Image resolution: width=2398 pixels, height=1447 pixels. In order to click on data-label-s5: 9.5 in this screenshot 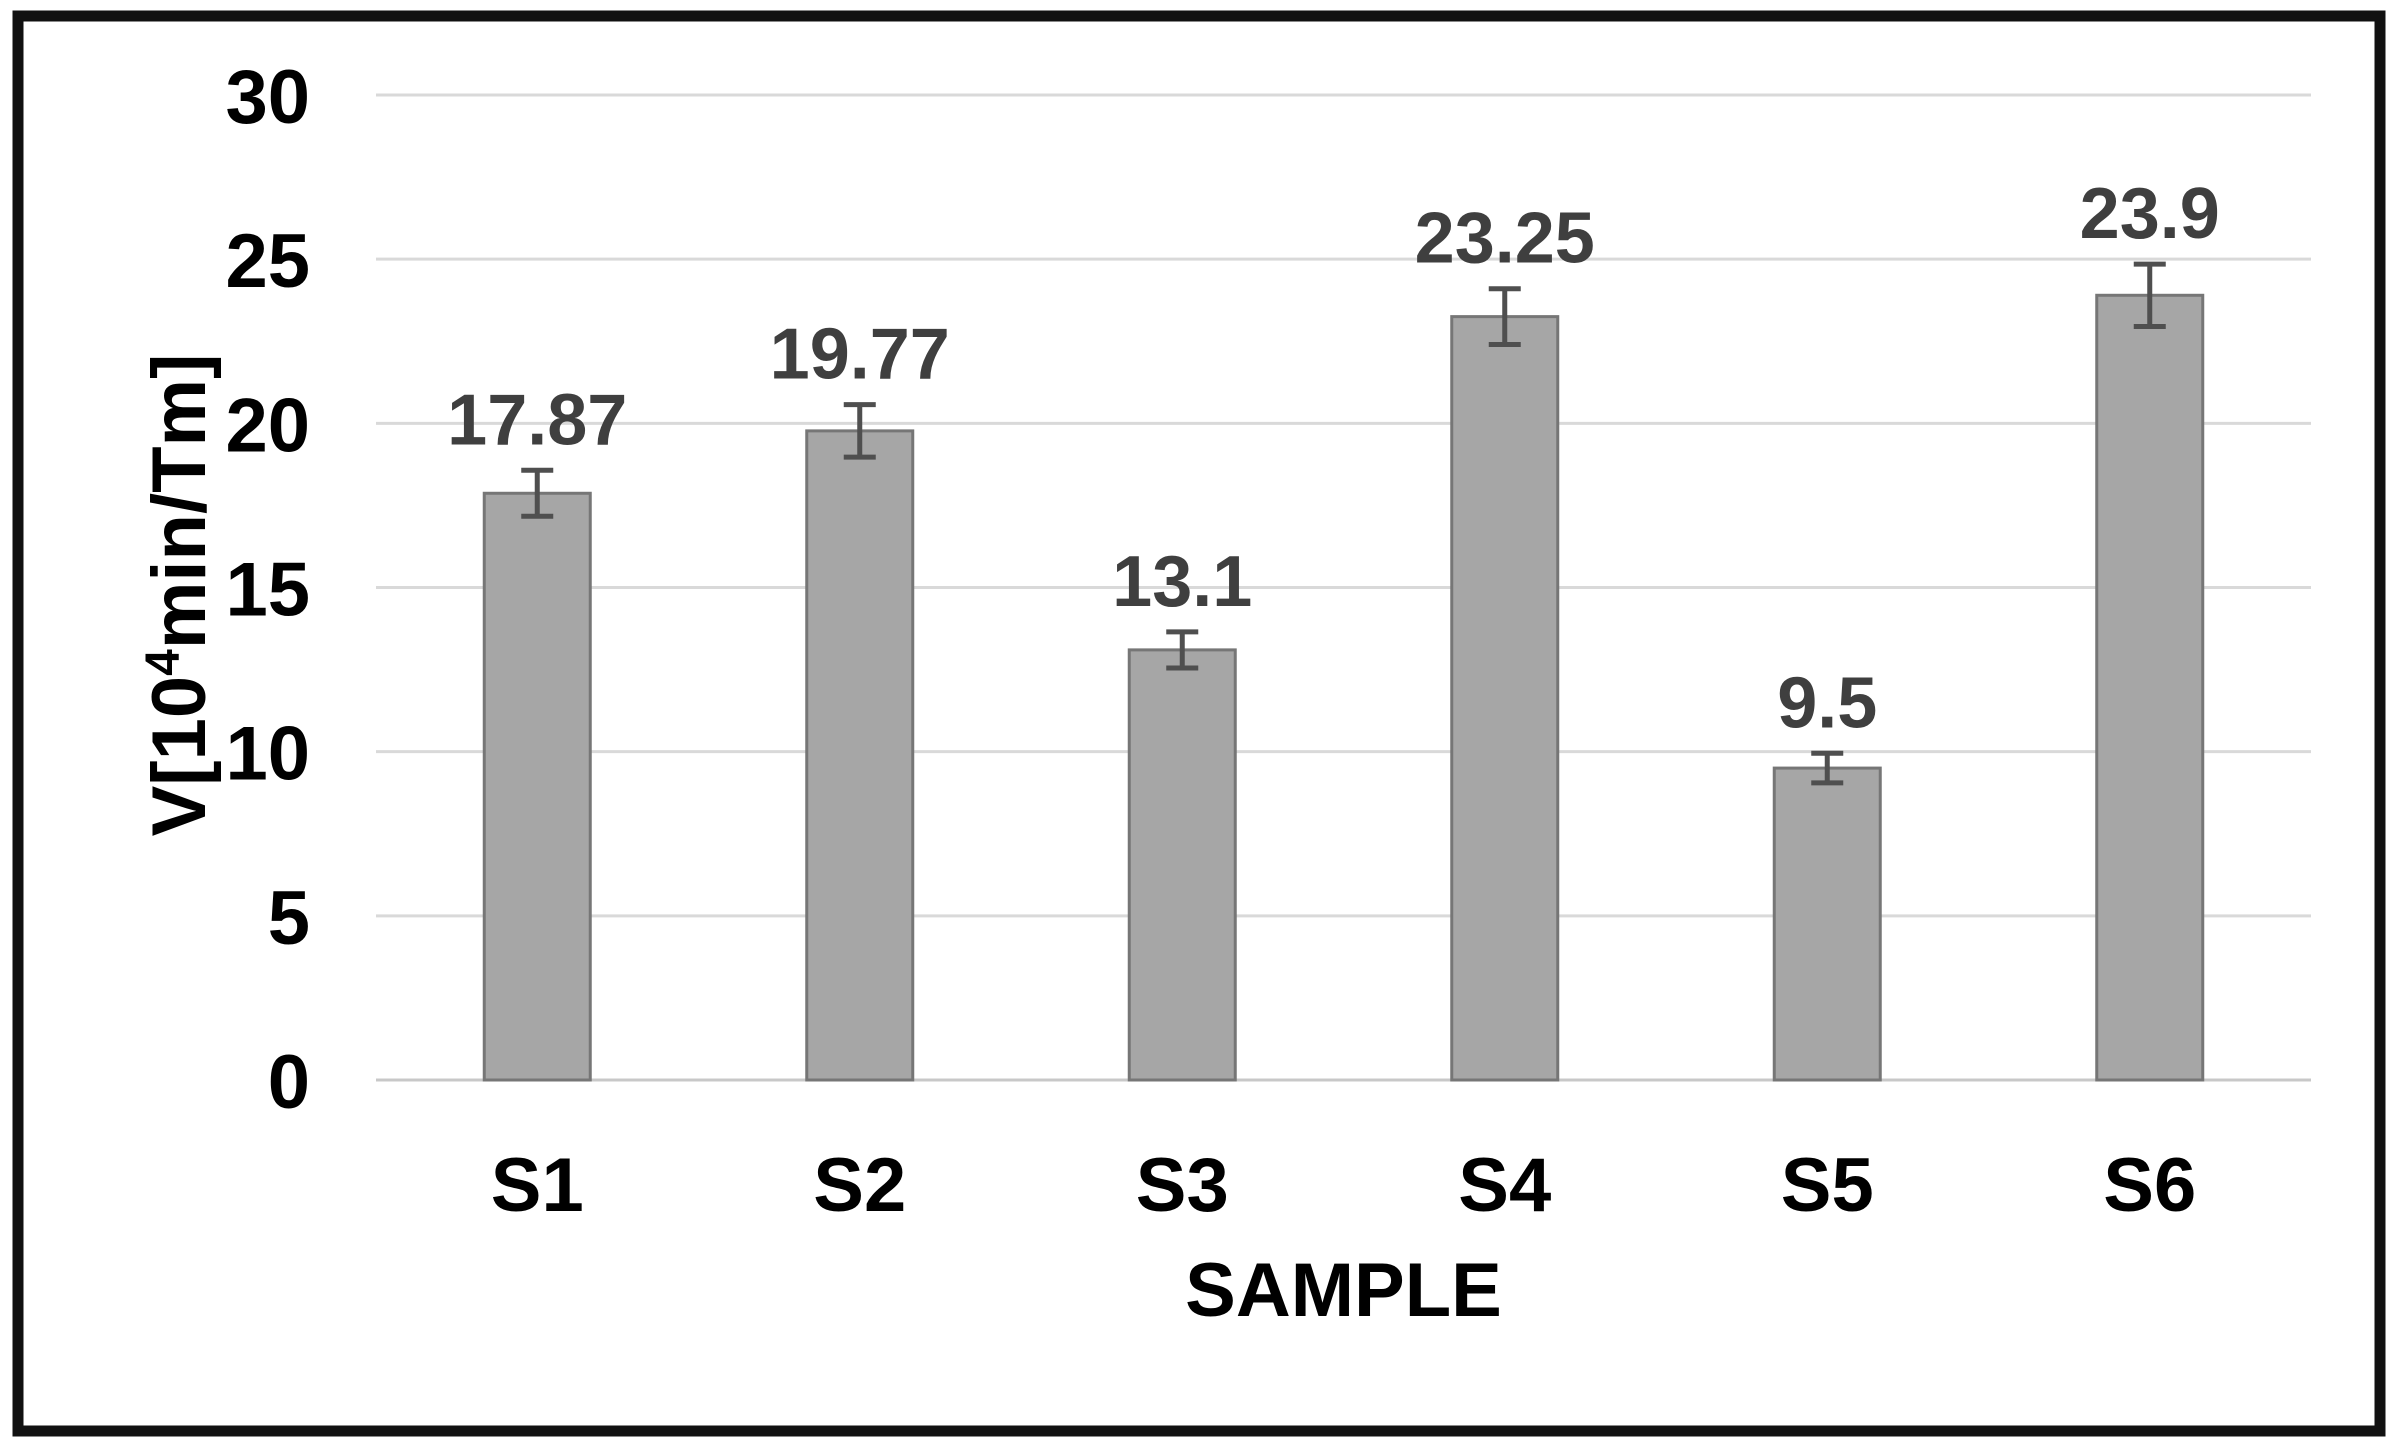, I will do `click(1827, 703)`.